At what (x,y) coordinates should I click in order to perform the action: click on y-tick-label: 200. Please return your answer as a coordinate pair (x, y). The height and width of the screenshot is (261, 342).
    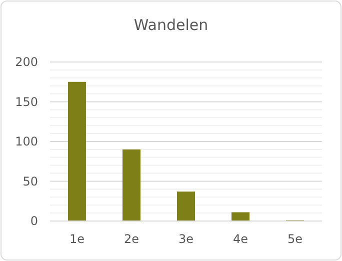
    Looking at the image, I should click on (26, 62).